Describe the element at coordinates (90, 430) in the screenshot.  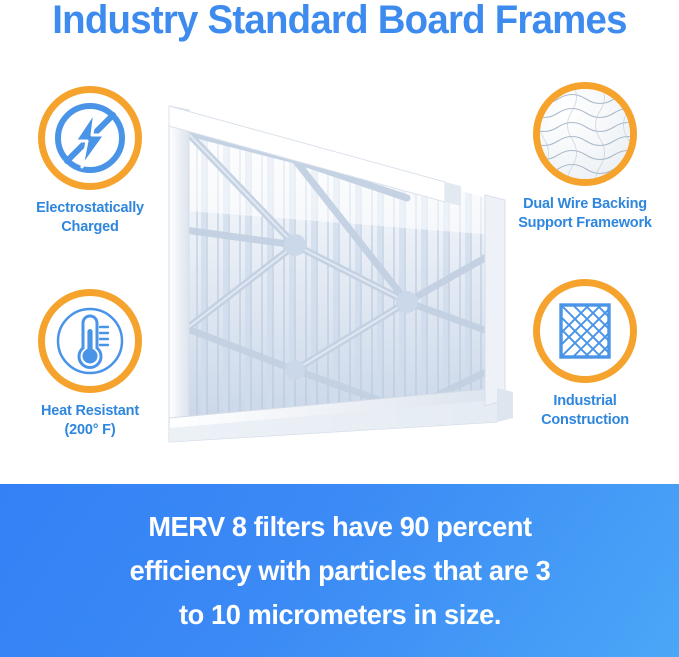
I see `feature-label-line2: (200° F)` at that location.